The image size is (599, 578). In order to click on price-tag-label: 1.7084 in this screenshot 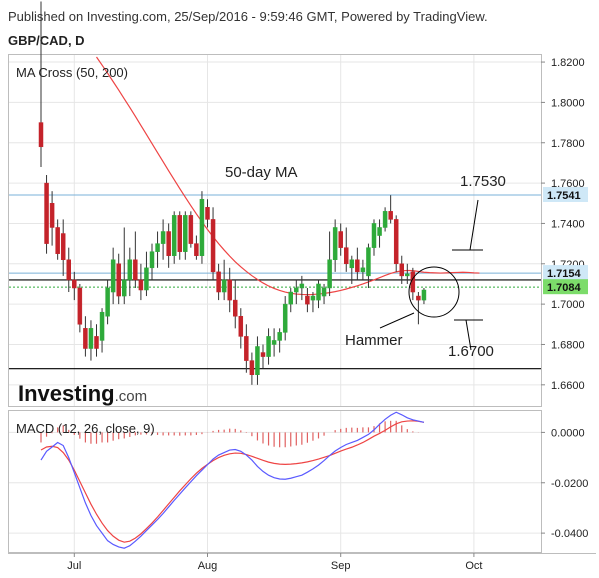, I will do `click(564, 288)`.